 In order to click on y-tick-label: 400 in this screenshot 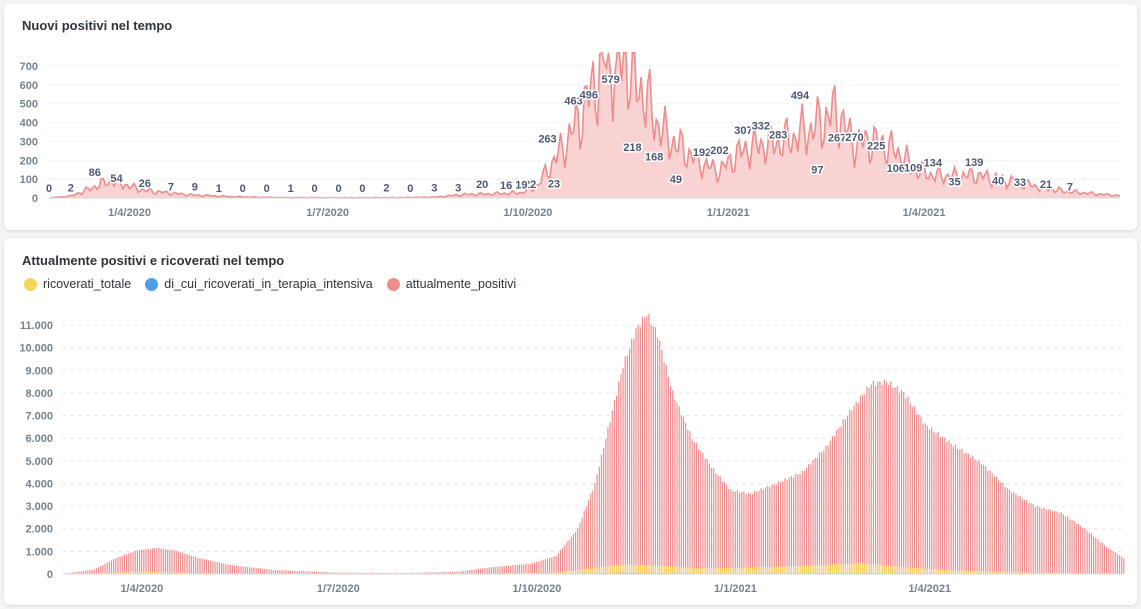, I will do `click(29, 124)`.